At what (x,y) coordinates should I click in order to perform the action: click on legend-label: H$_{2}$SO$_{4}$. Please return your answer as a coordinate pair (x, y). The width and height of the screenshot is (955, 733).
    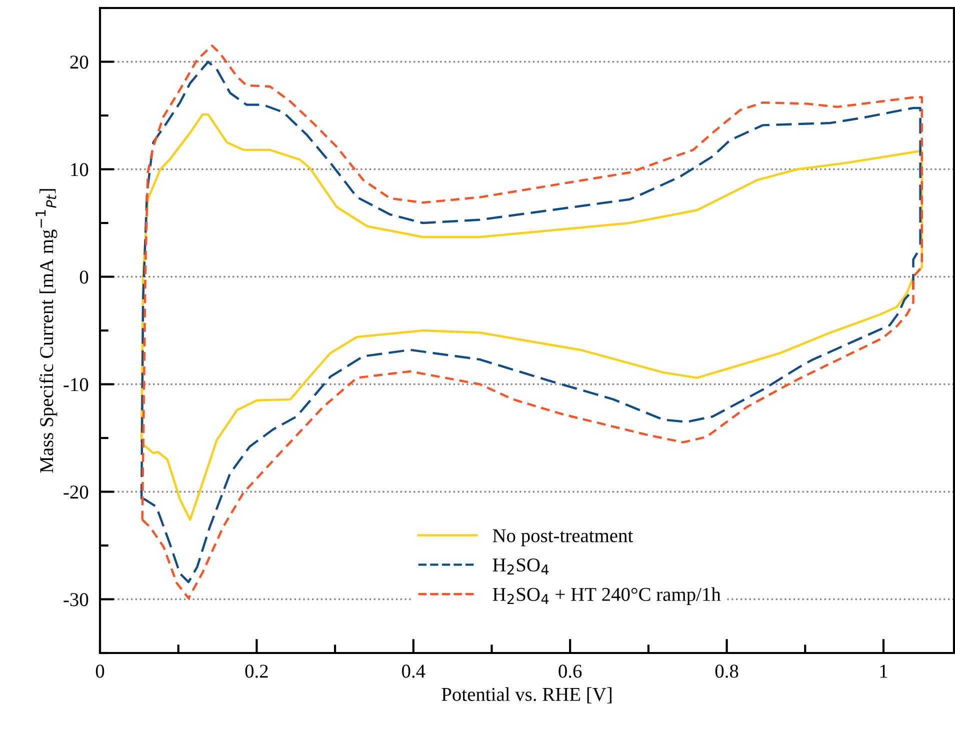
    Looking at the image, I should click on (520, 566).